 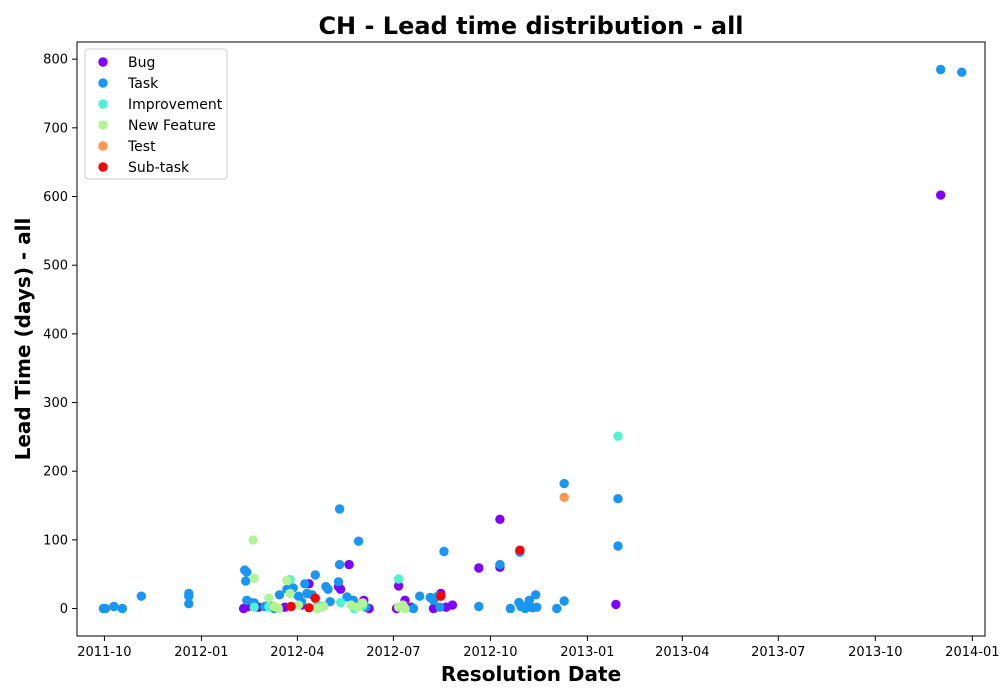 I want to click on x-tick-label: 2011-10, so click(x=104, y=652).